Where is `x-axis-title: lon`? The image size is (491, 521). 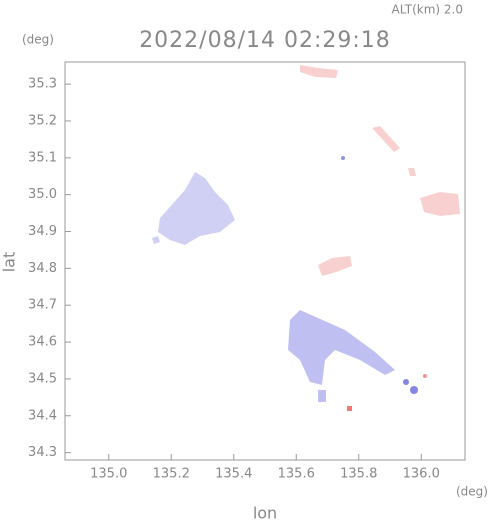 x-axis-title: lon is located at coordinates (265, 512).